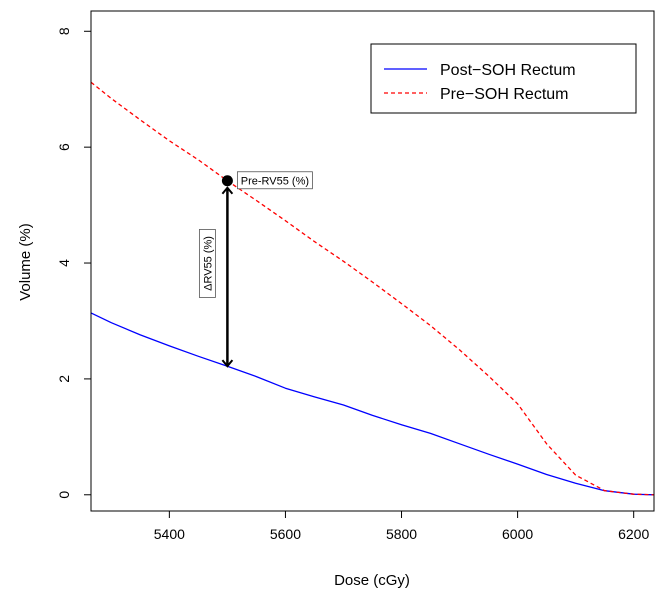 The image size is (660, 592). I want to click on x-axis: 5400 5600 5800 6000 6200, so click(401, 526).